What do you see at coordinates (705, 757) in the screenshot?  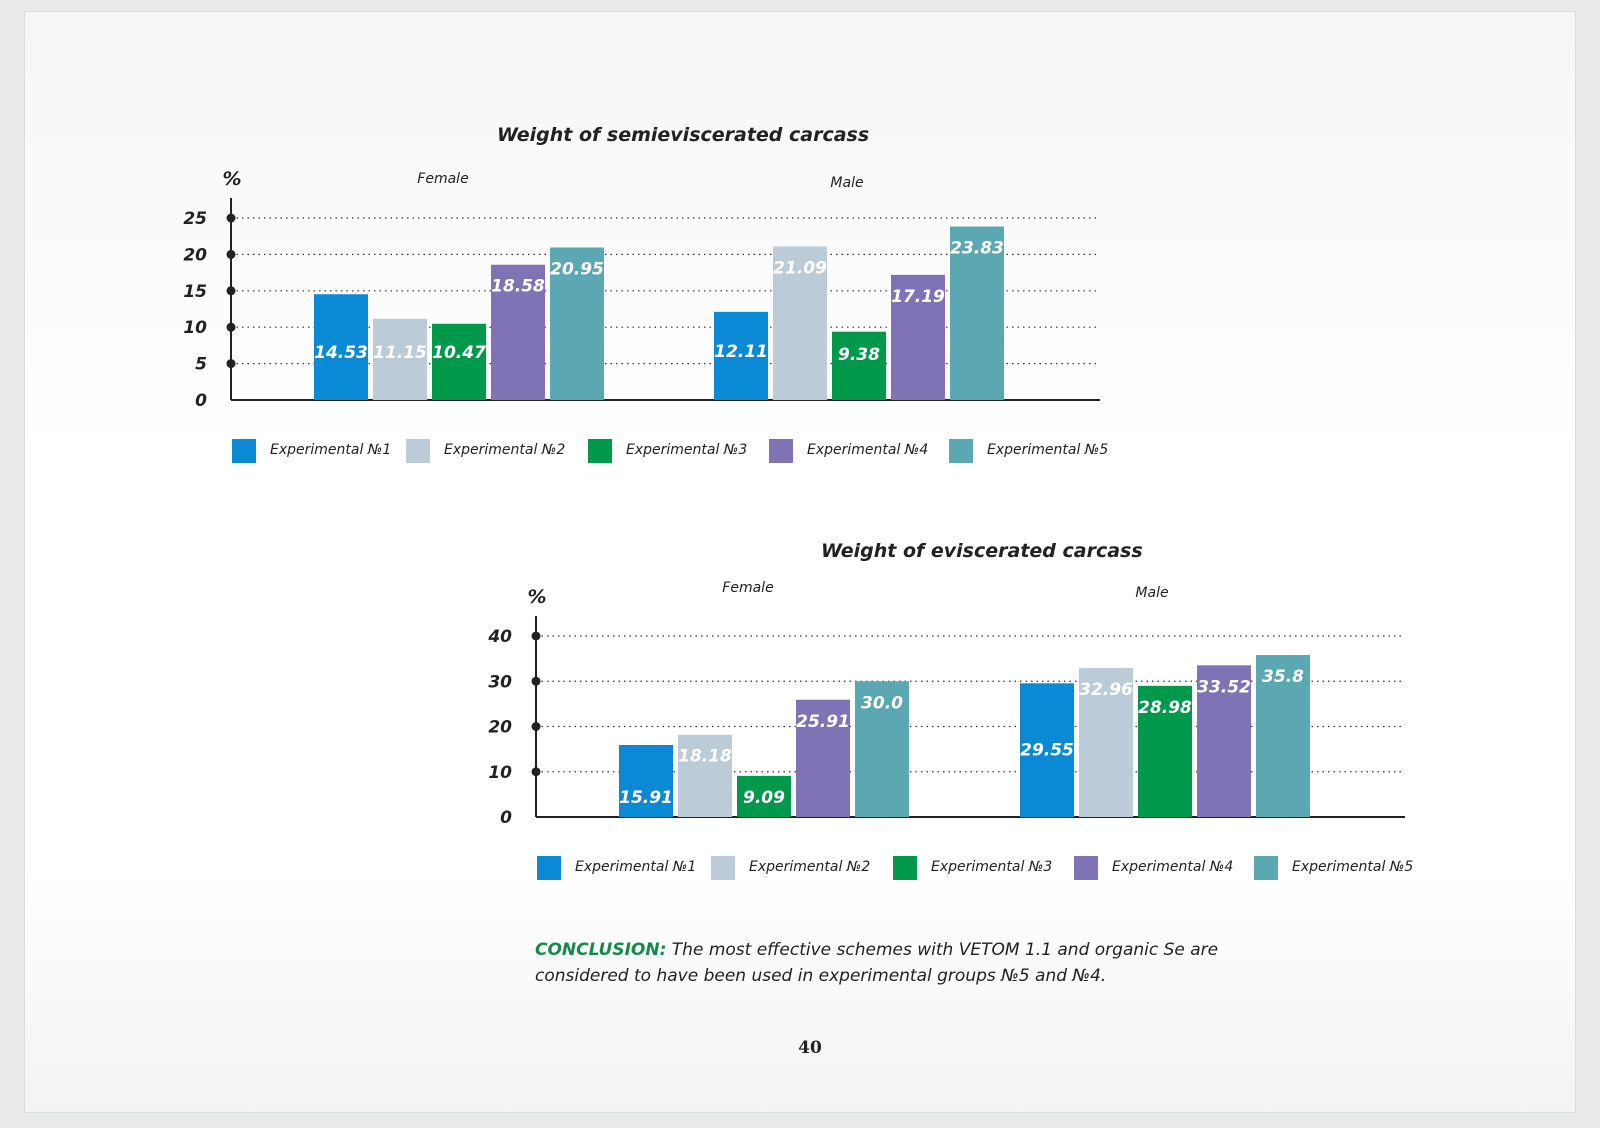 I see `bar-value-label: 18.18` at bounding box center [705, 757].